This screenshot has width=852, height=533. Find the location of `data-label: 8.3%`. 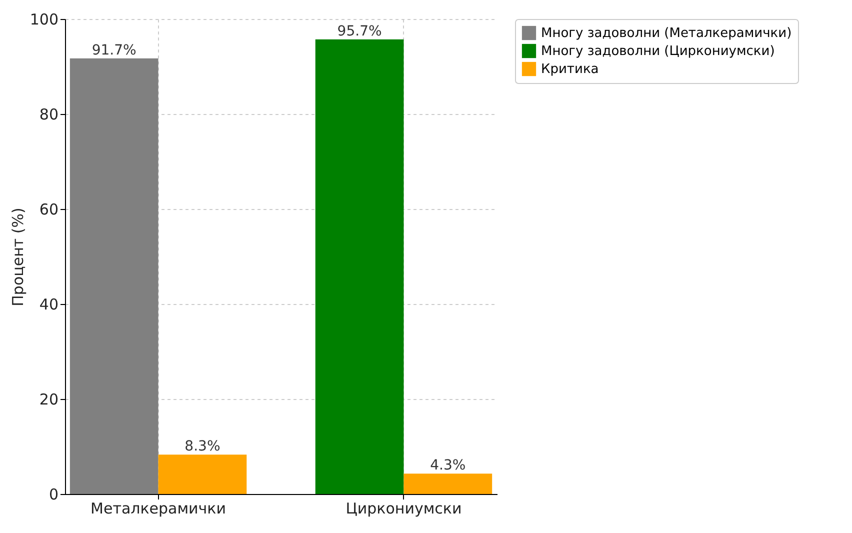

data-label: 8.3% is located at coordinates (202, 446).